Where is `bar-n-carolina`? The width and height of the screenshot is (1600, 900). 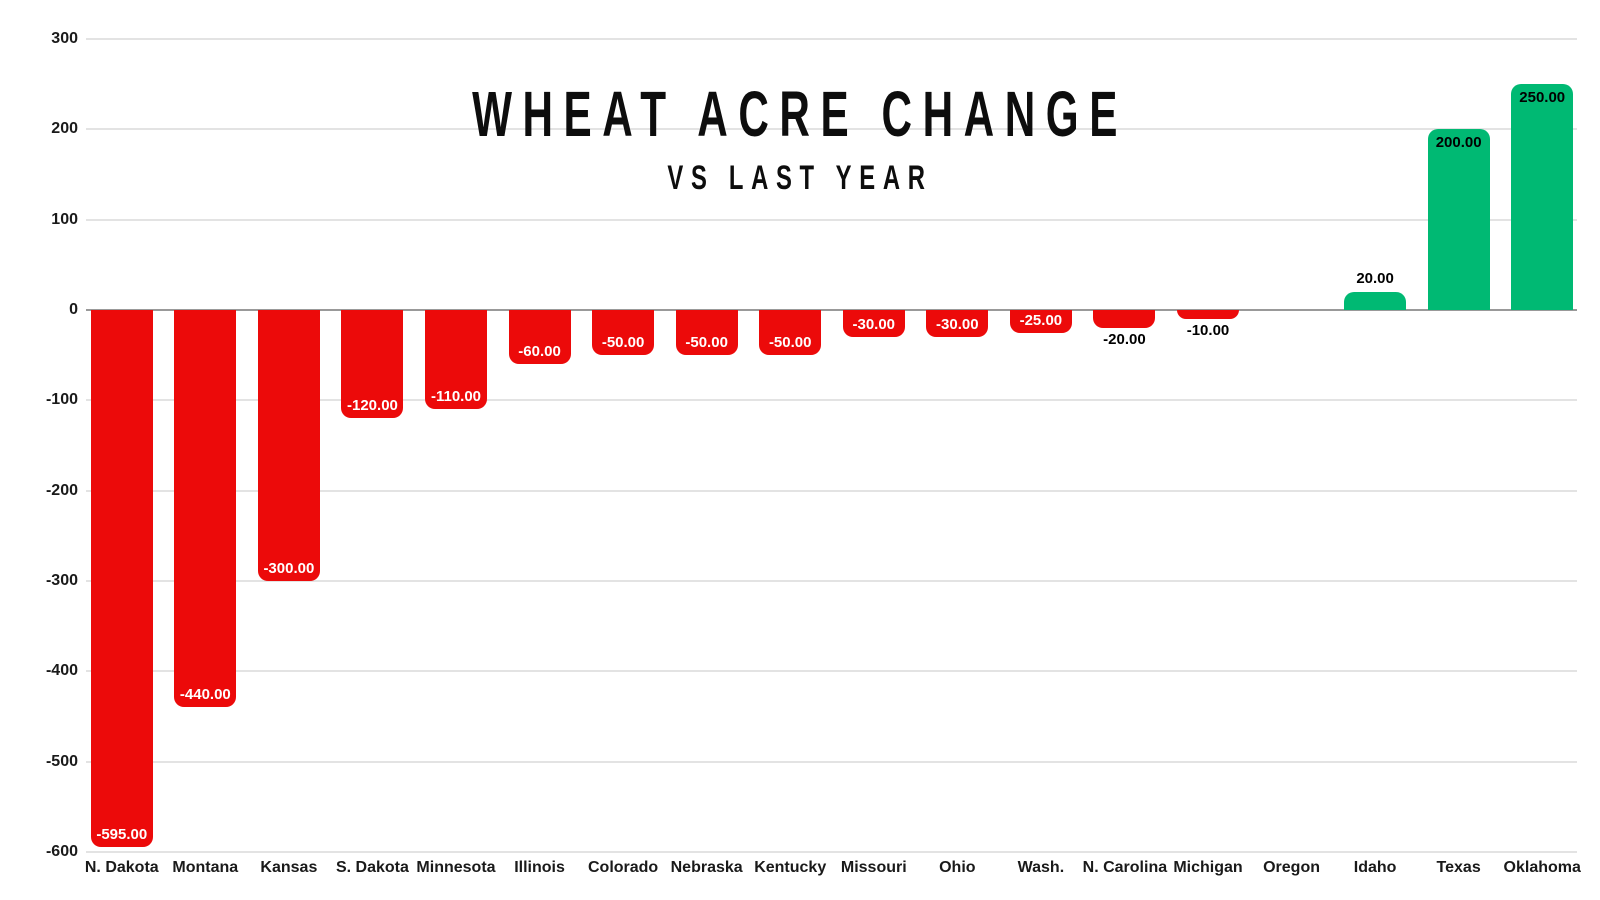 bar-n-carolina is located at coordinates (1124, 319).